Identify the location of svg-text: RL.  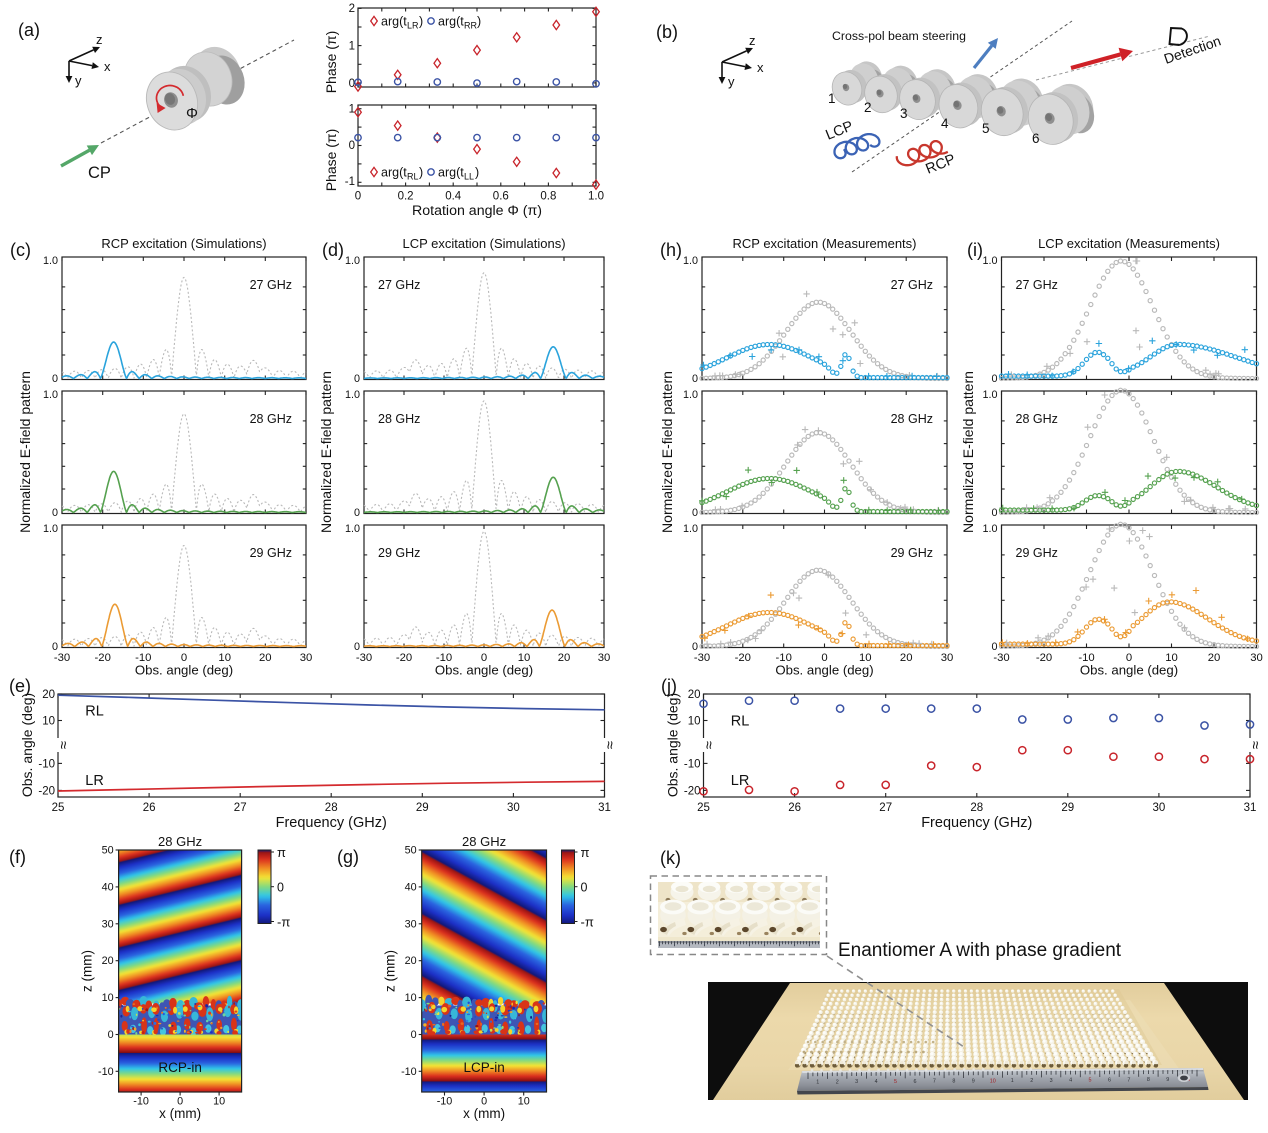
(740, 722).